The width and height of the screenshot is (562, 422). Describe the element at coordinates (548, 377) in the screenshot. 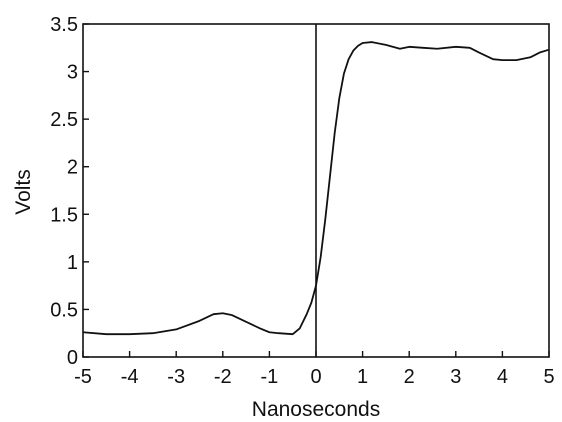

I see `x-tick-label: 5` at that location.